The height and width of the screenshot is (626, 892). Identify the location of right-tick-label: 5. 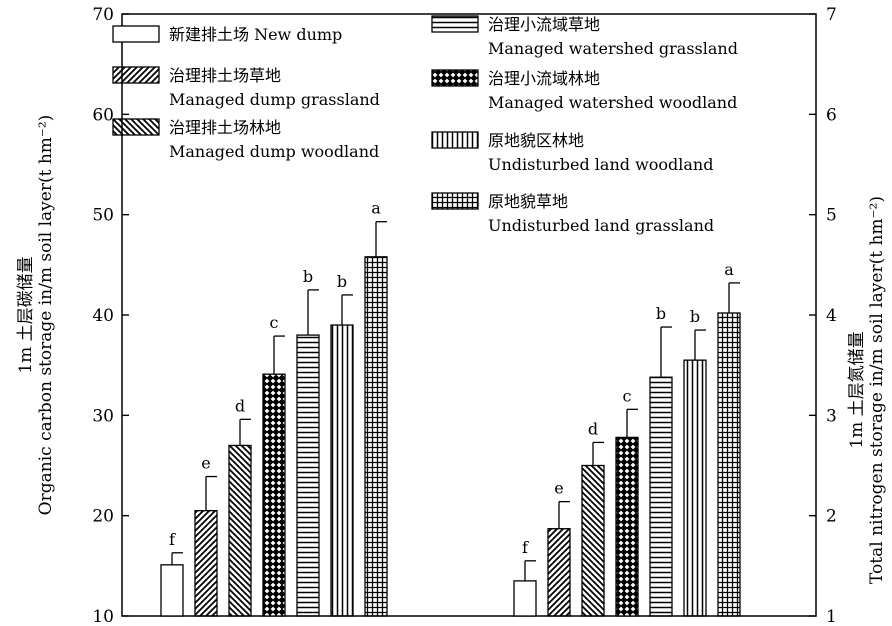
(831, 216).